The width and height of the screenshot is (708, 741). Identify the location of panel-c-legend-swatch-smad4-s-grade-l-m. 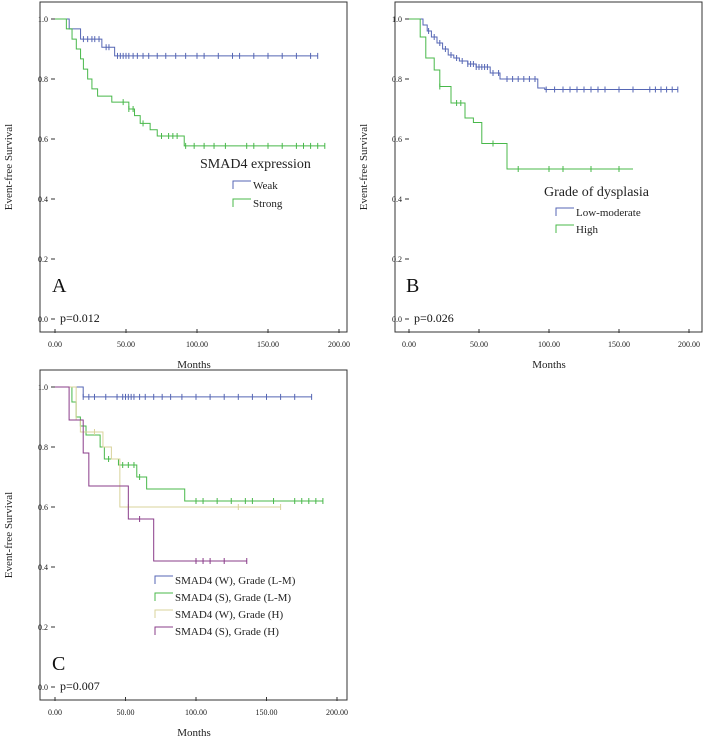
(163, 596).